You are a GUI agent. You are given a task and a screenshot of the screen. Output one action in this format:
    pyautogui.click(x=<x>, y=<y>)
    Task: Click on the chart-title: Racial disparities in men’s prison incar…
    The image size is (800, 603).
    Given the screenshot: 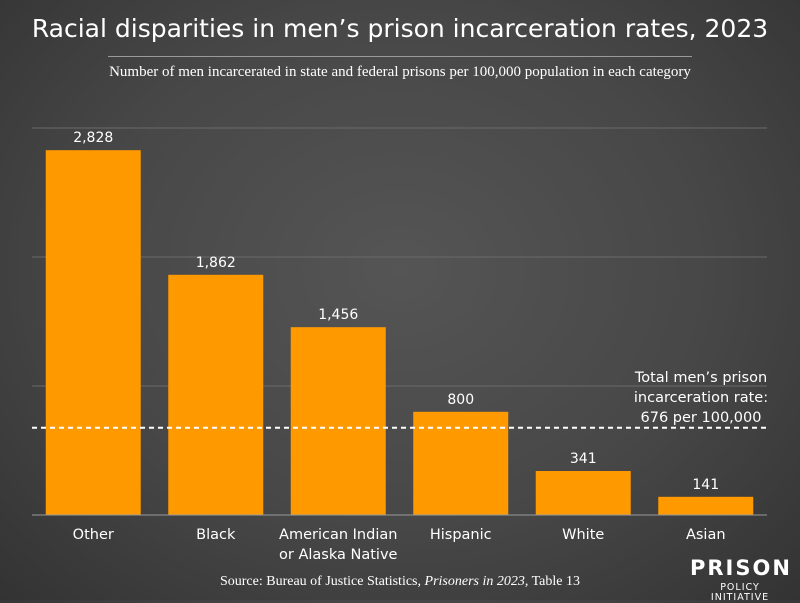 What is the action you would take?
    pyautogui.click(x=400, y=28)
    